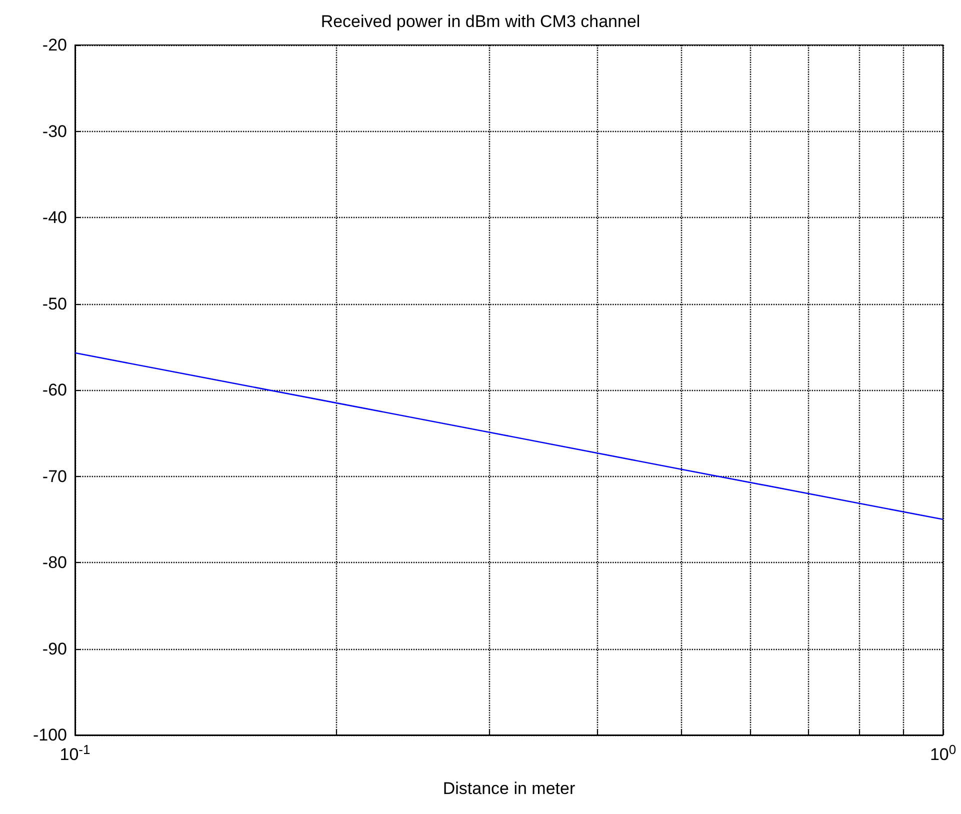 The height and width of the screenshot is (814, 961). I want to click on y-tick-label: -90, so click(54, 648).